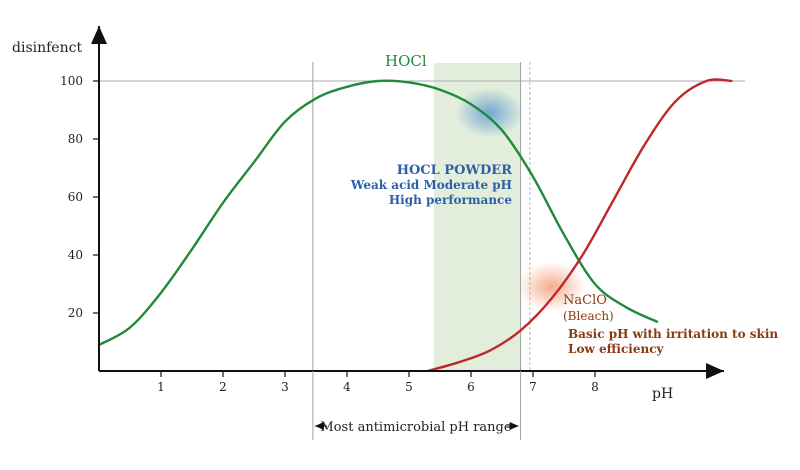  Describe the element at coordinates (585, 300) in the screenshot. I see `naclo-title: NaClO` at that location.